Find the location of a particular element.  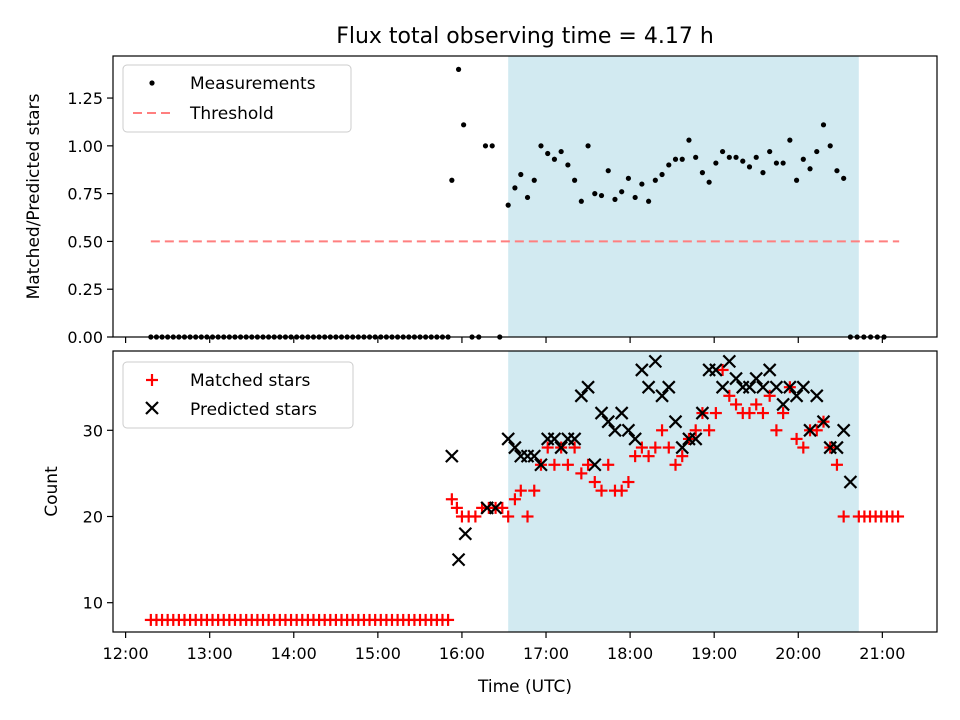

observing-window-shade is located at coordinates (683, 196).